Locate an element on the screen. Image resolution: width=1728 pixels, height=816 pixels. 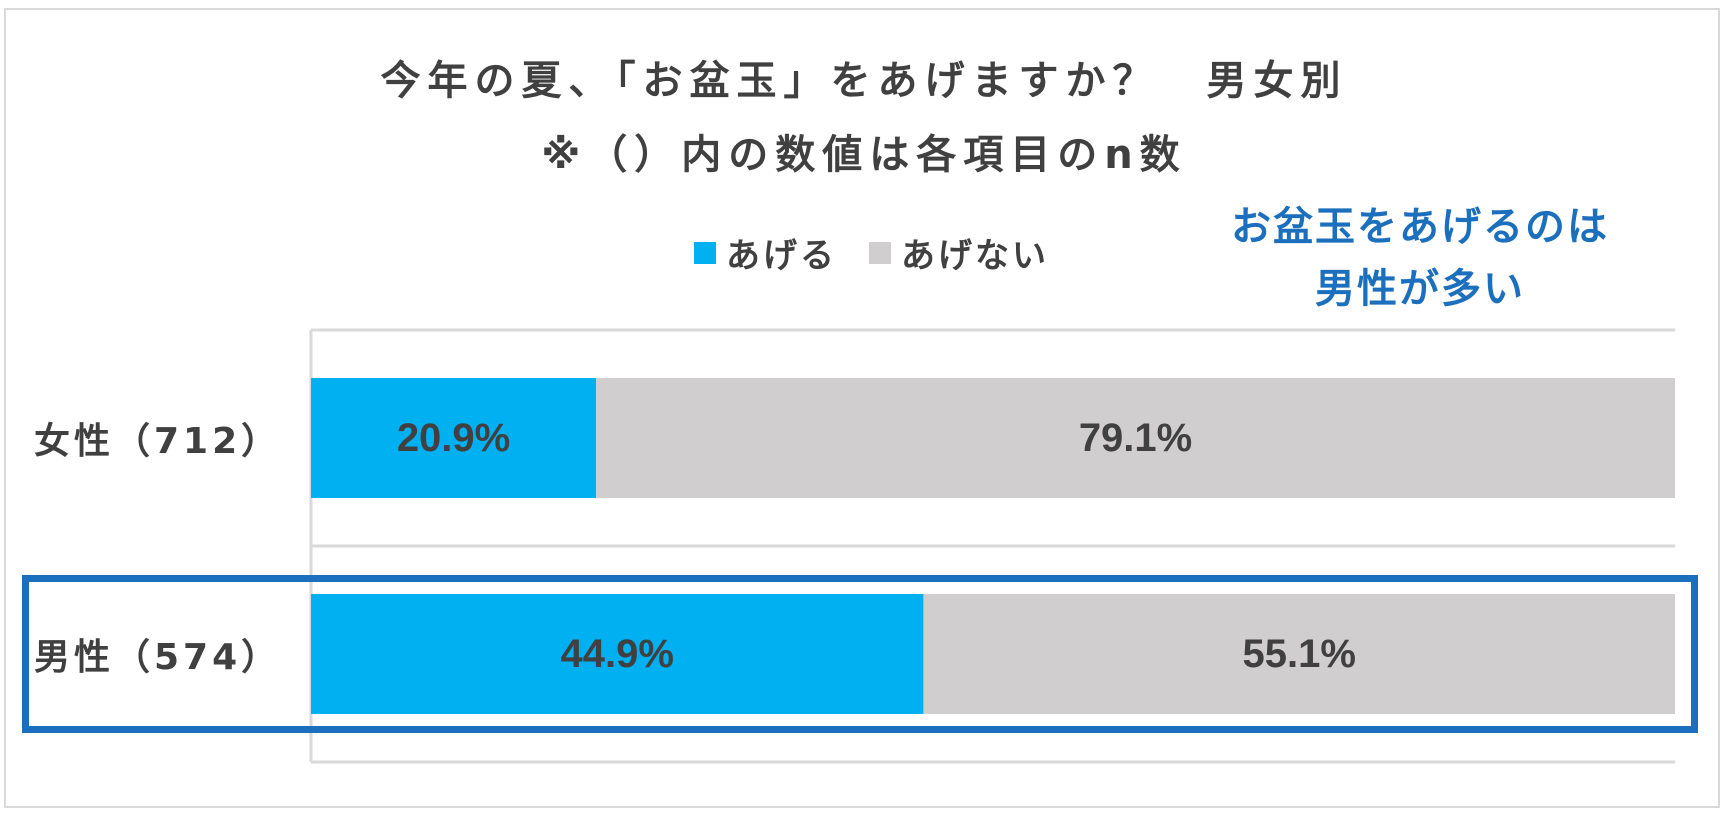
legend-item-not-give: あげない is located at coordinates (959, 252).